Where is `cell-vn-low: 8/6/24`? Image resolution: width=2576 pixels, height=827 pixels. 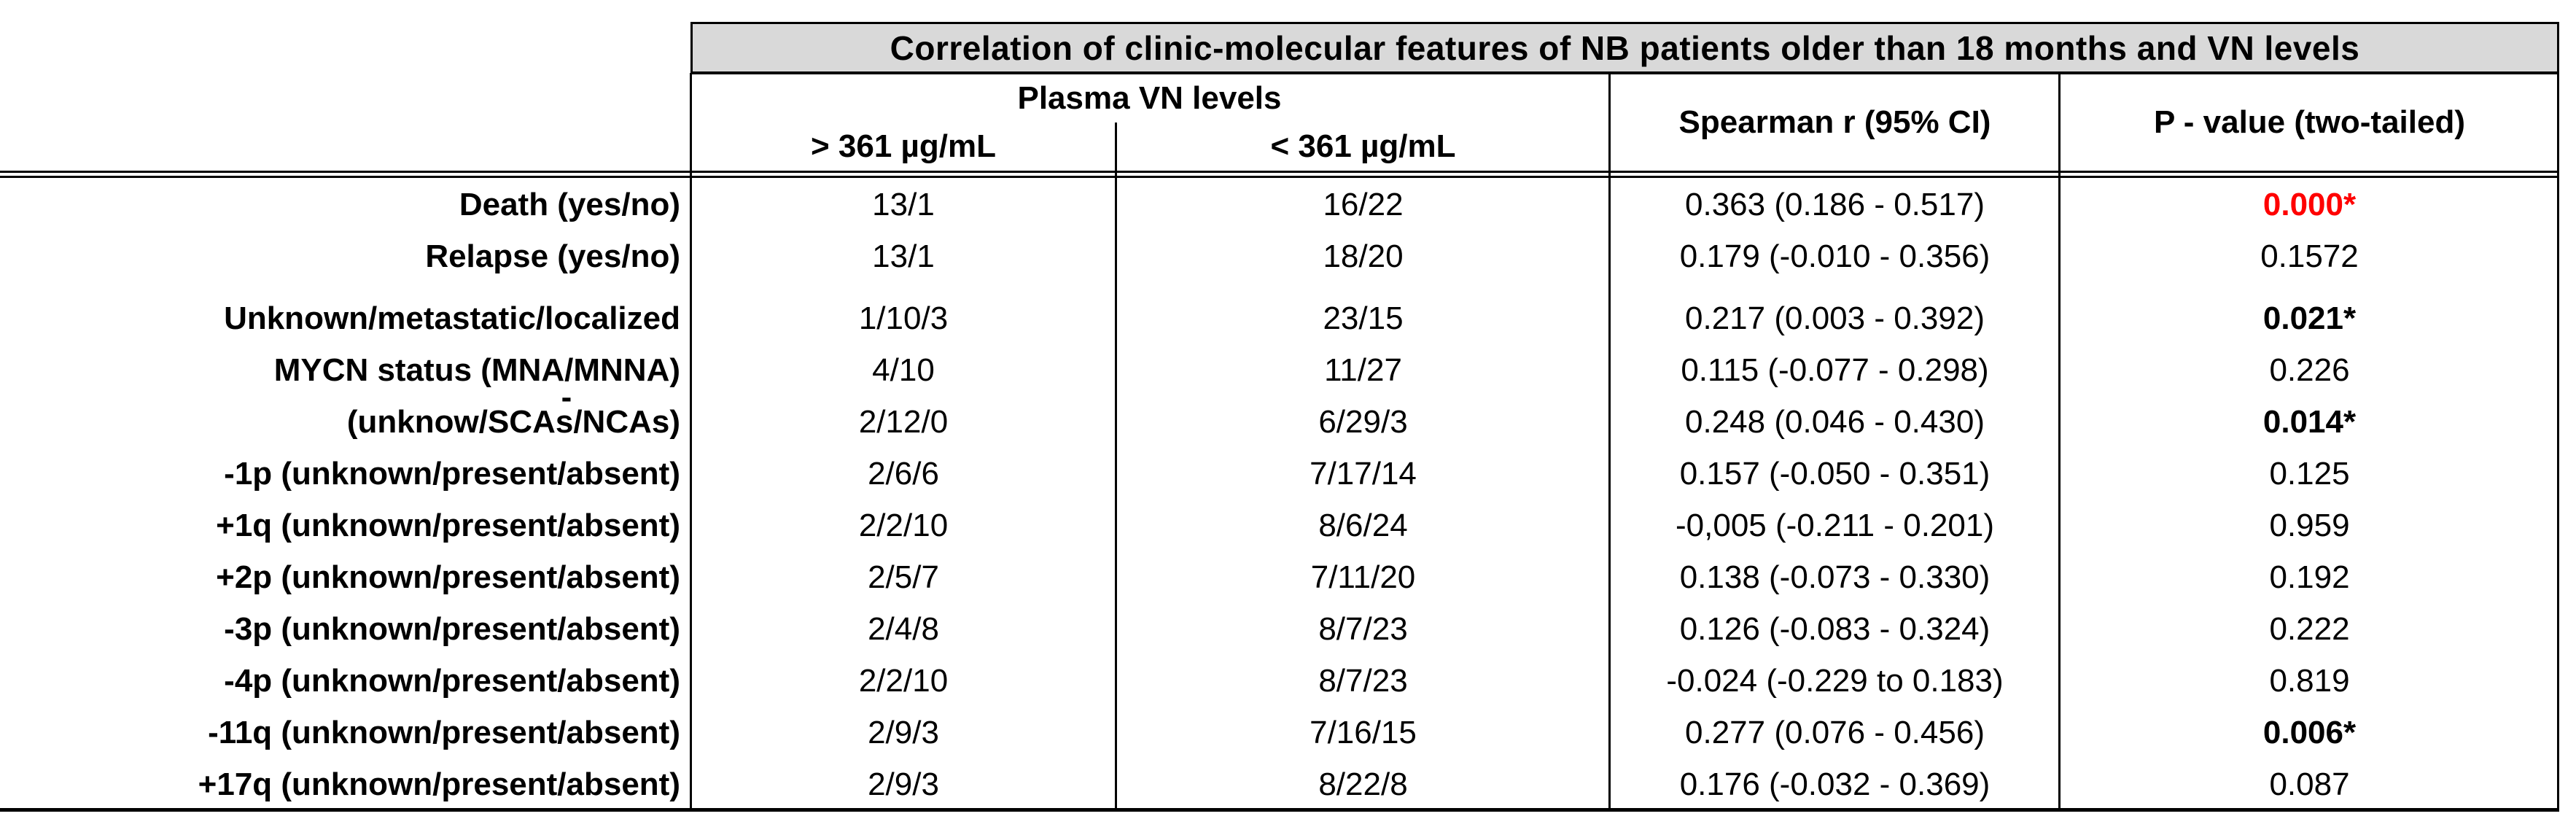 cell-vn-low: 8/6/24 is located at coordinates (1363, 525).